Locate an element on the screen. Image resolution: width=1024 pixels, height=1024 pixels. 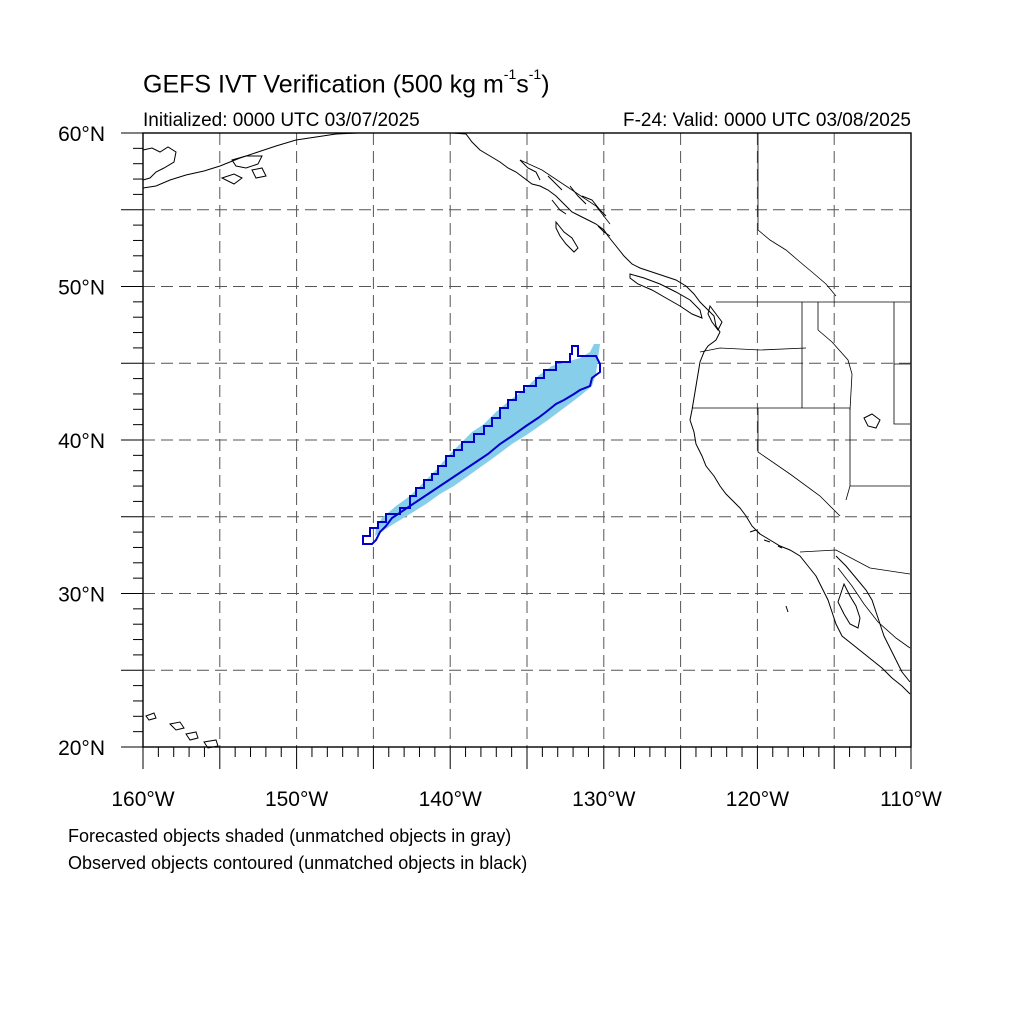
us-mexico-border is located at coordinates (855, 562).